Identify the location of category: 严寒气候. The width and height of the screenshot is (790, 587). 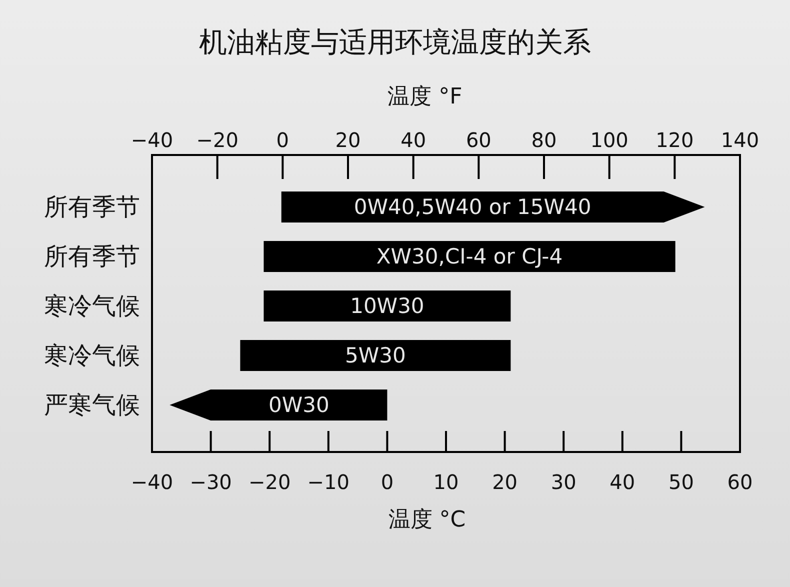
(92, 405).